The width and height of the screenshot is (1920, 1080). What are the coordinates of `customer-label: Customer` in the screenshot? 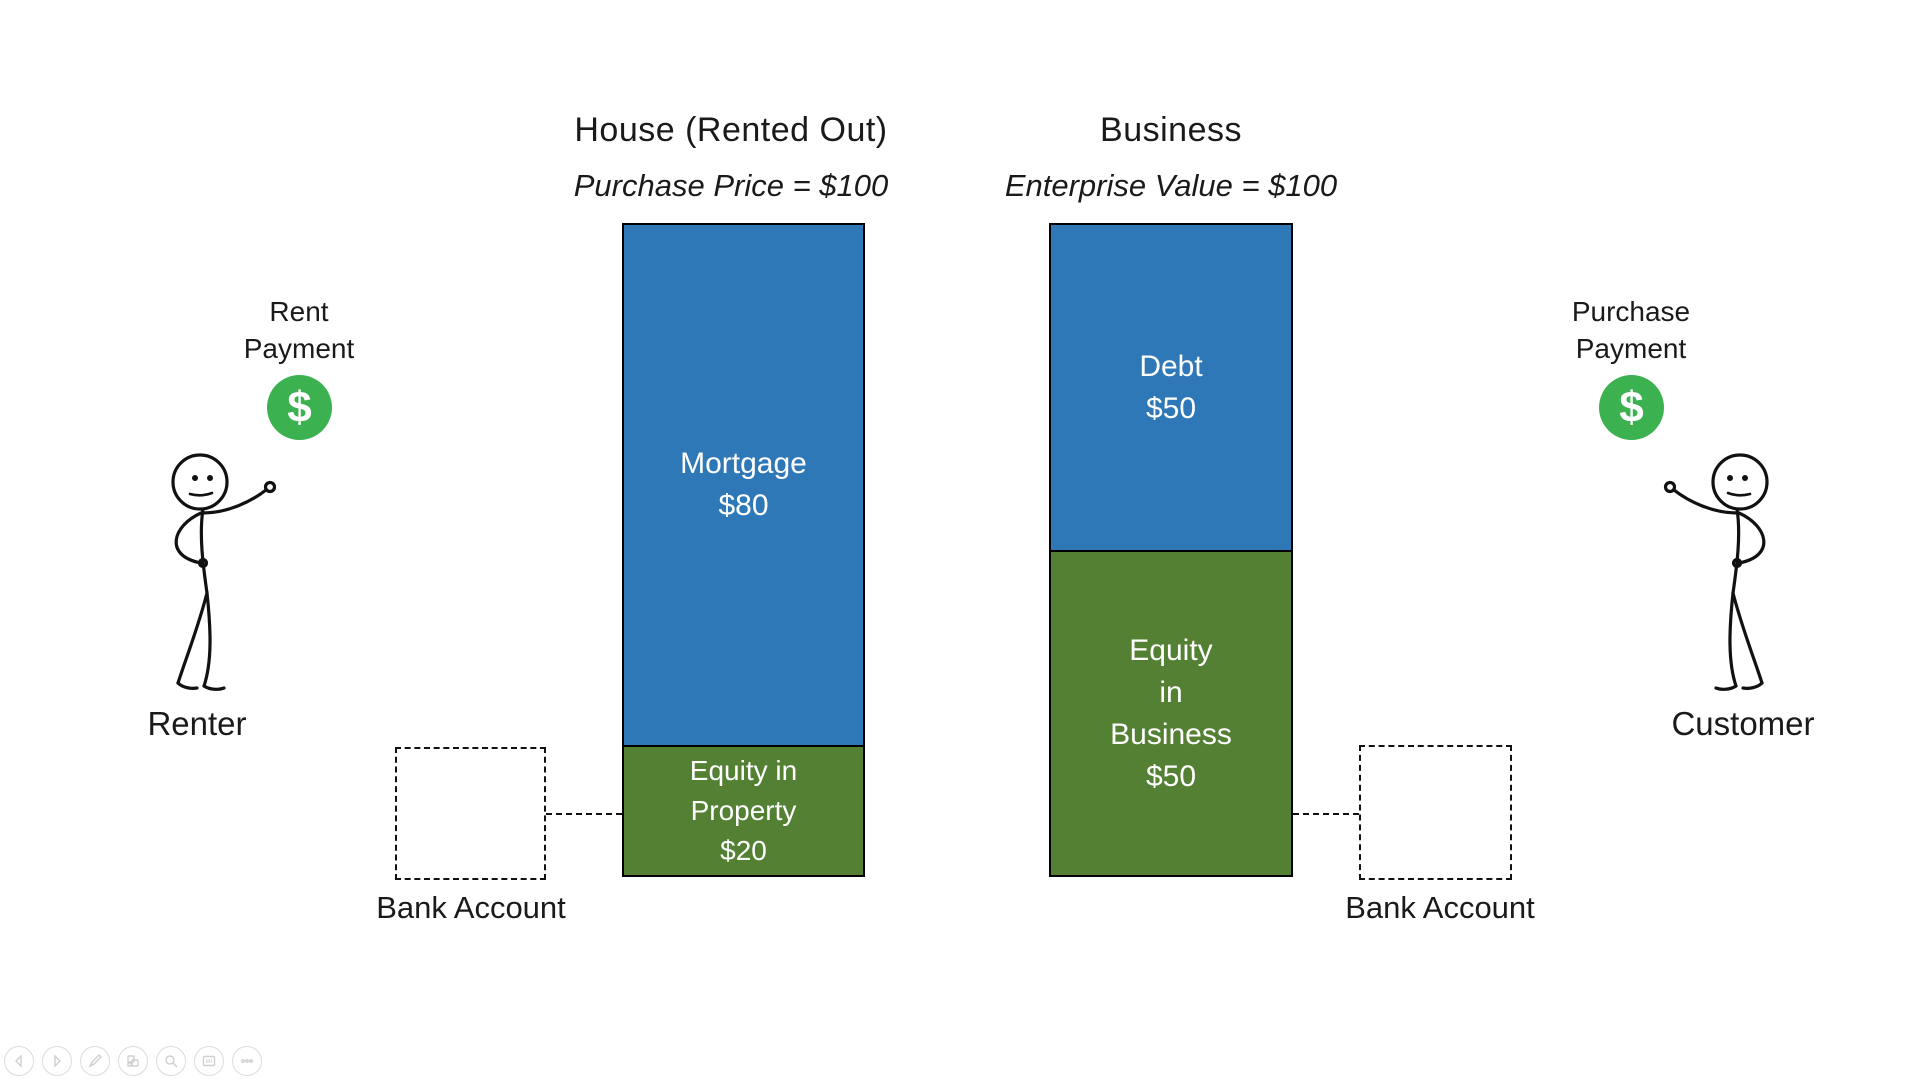 It's located at (1743, 723).